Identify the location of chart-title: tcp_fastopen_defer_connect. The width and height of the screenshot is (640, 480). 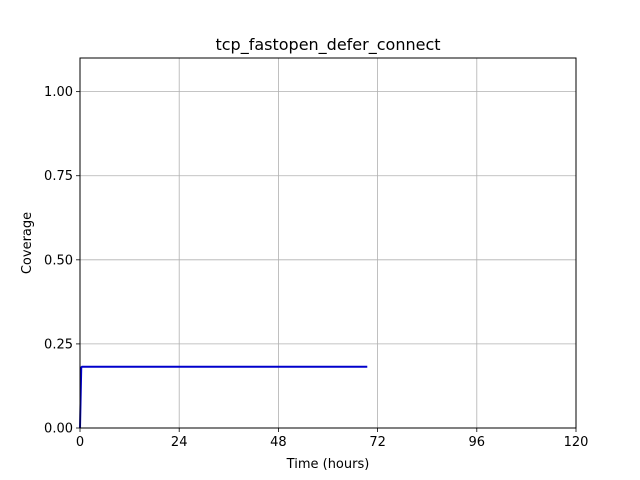
(327, 45).